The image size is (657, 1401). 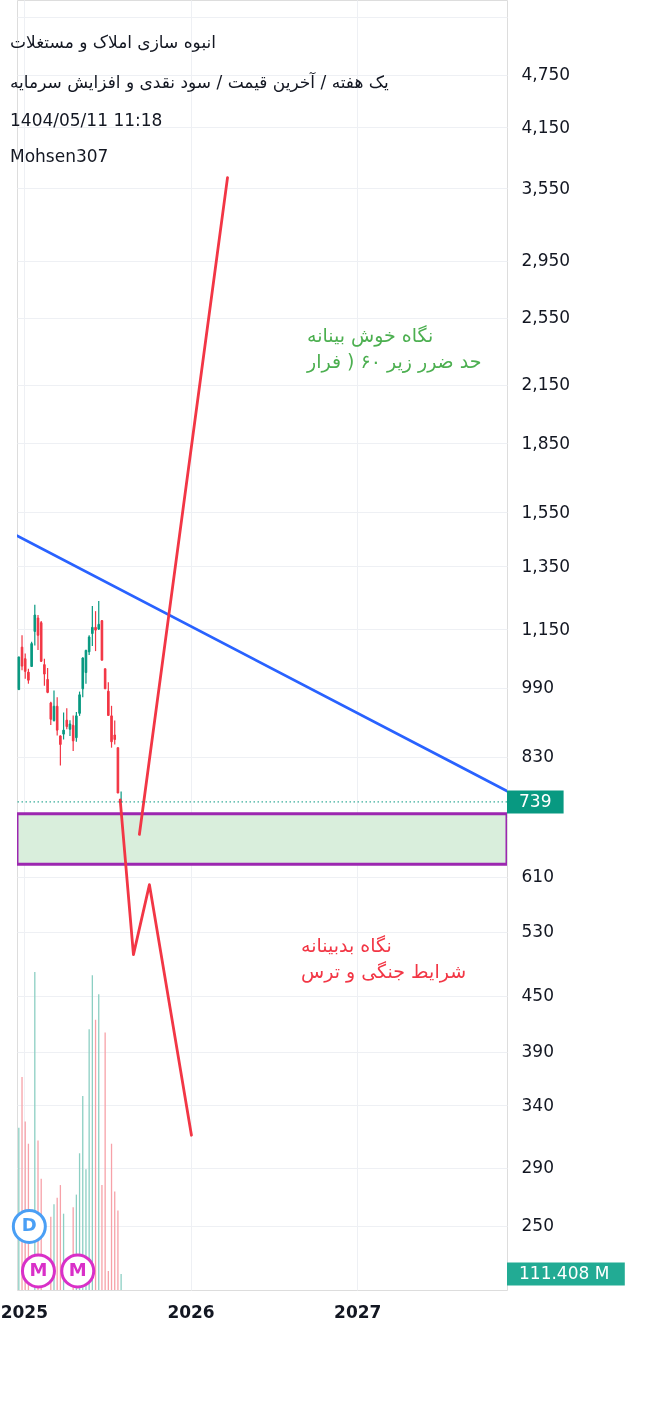 What do you see at coordinates (546, 126) in the screenshot?
I see `y-tick-label: 4,150` at bounding box center [546, 126].